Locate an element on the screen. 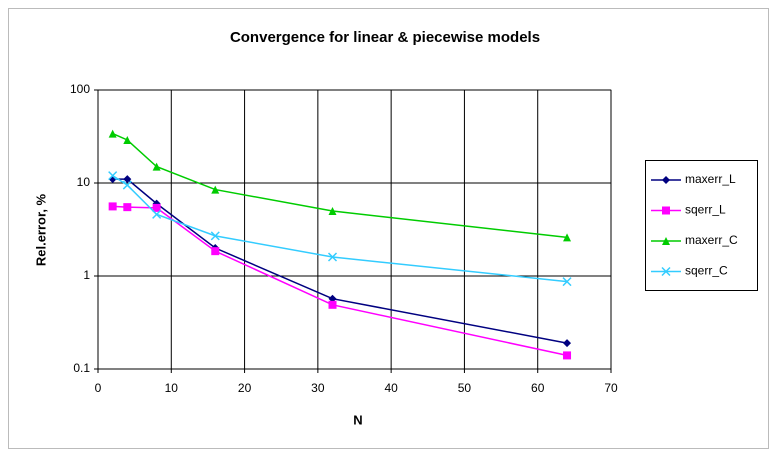 The image size is (769, 455). x-tick-label: 30 is located at coordinates (318, 388).